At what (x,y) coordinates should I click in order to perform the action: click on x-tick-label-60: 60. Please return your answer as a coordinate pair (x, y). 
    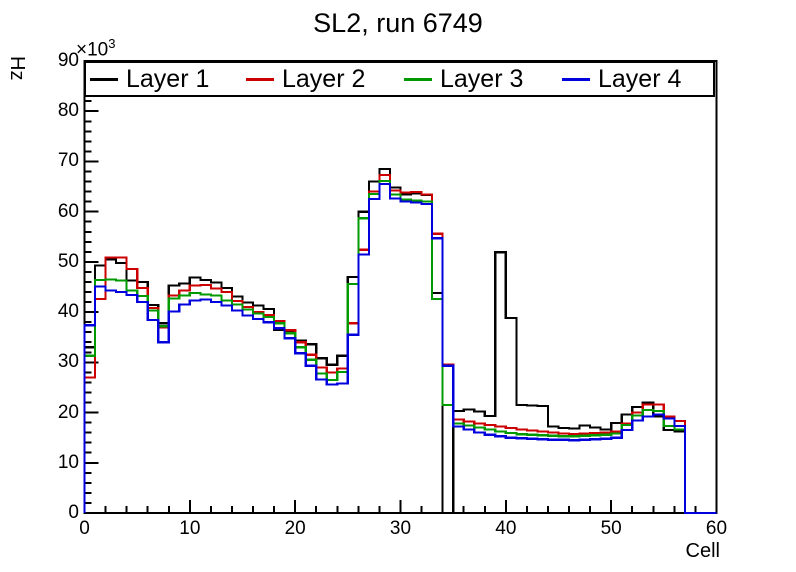
    Looking at the image, I should click on (716, 528).